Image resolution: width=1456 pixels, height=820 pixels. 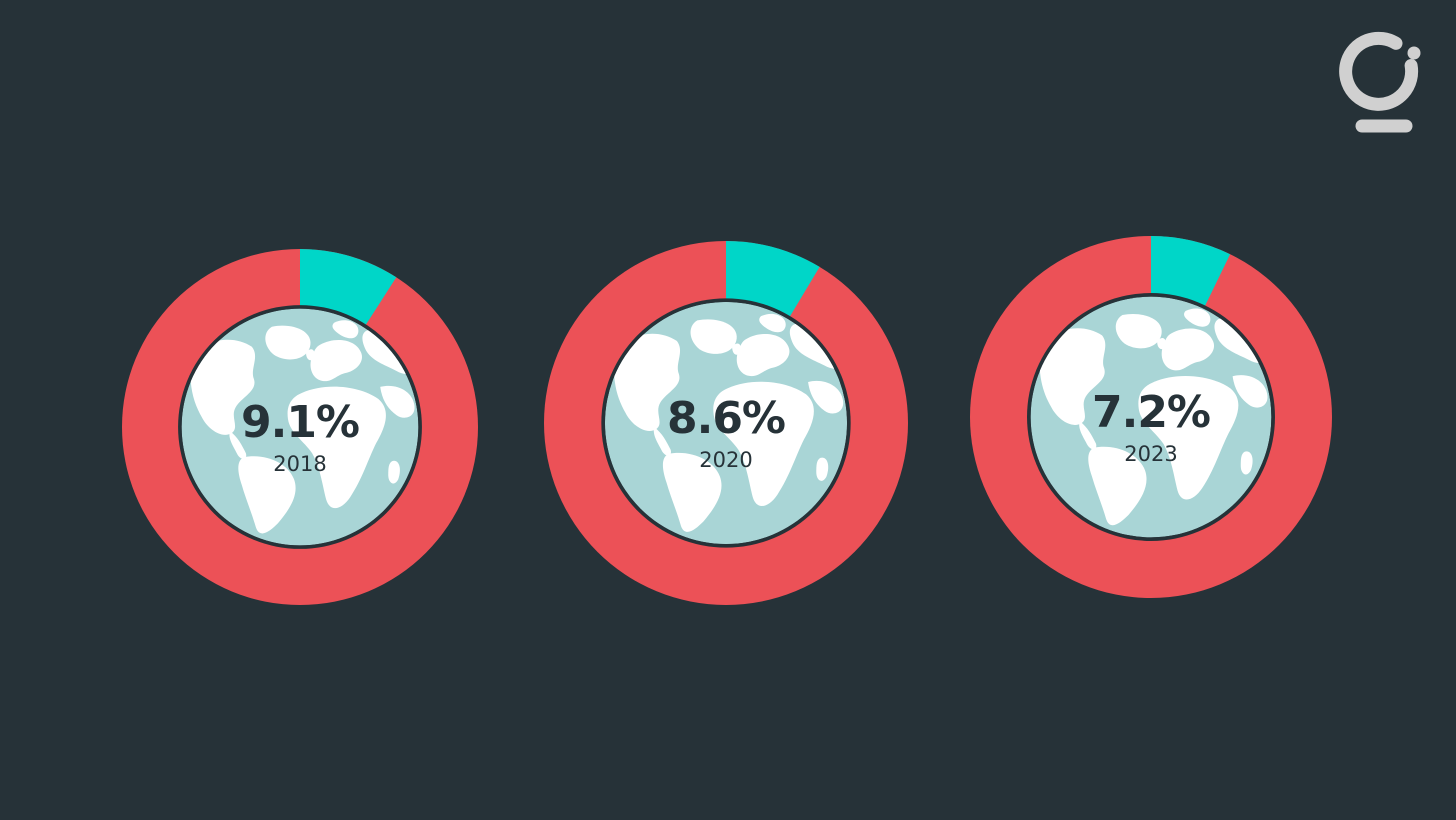 I want to click on donut-chart-2023: 7.2% 2023, so click(x=1151, y=417).